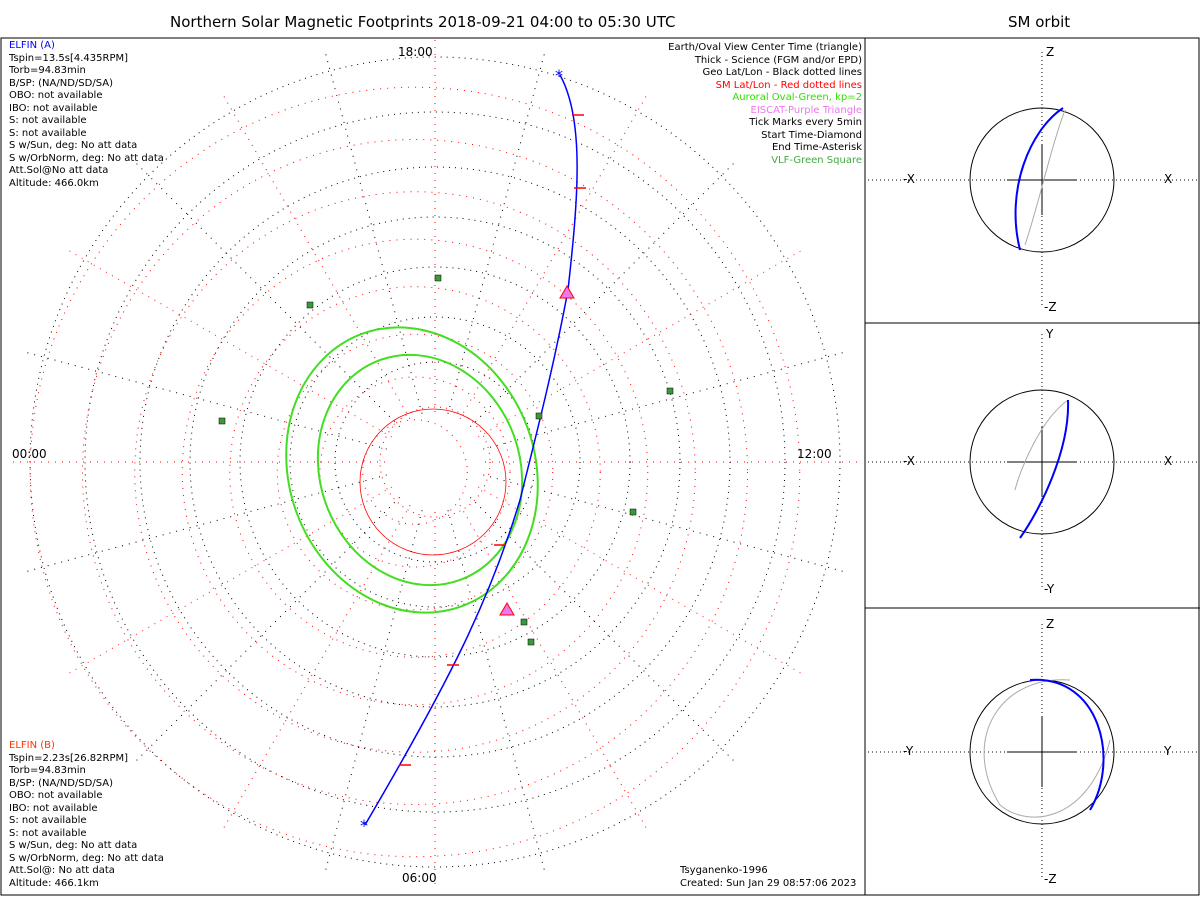 This screenshot has width=1200, height=900. What do you see at coordinates (54, 183) in the screenshot?
I see `info-line: Altitude: 466.0km` at bounding box center [54, 183].